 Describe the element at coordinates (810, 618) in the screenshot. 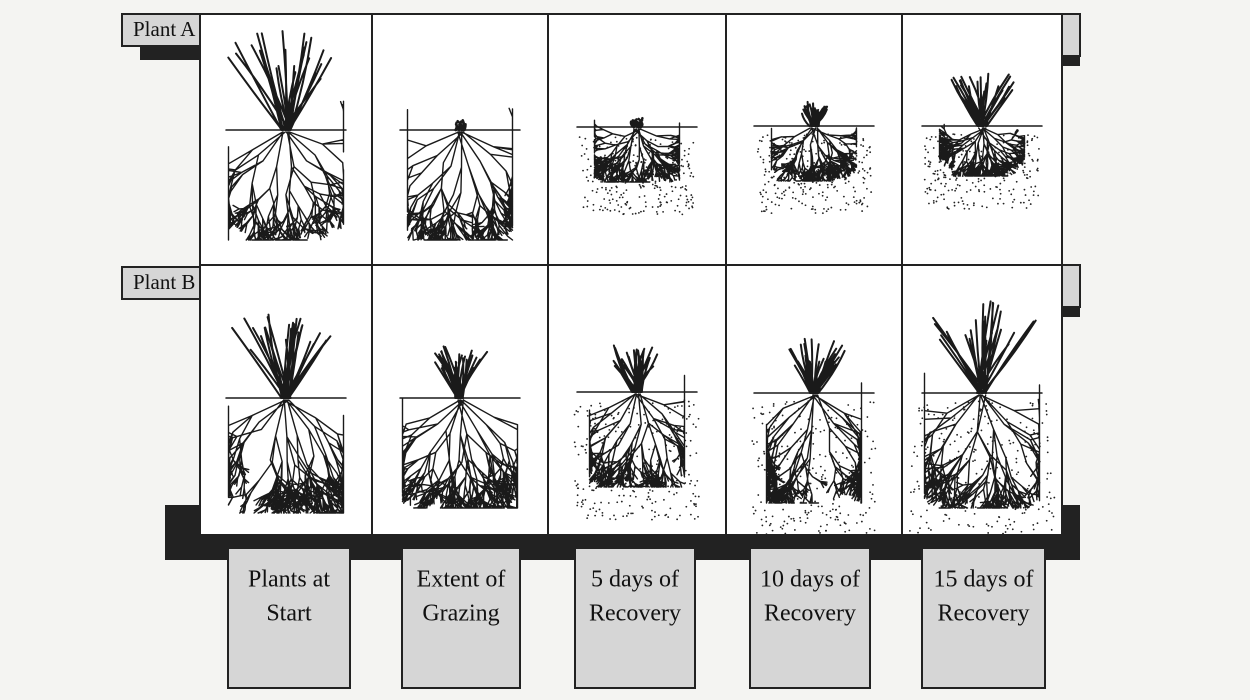

I see `label-box` at that location.